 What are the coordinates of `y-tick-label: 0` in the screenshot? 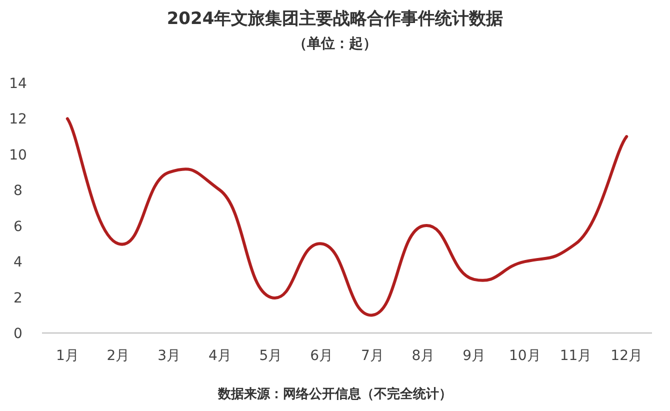 It's located at (18, 334).